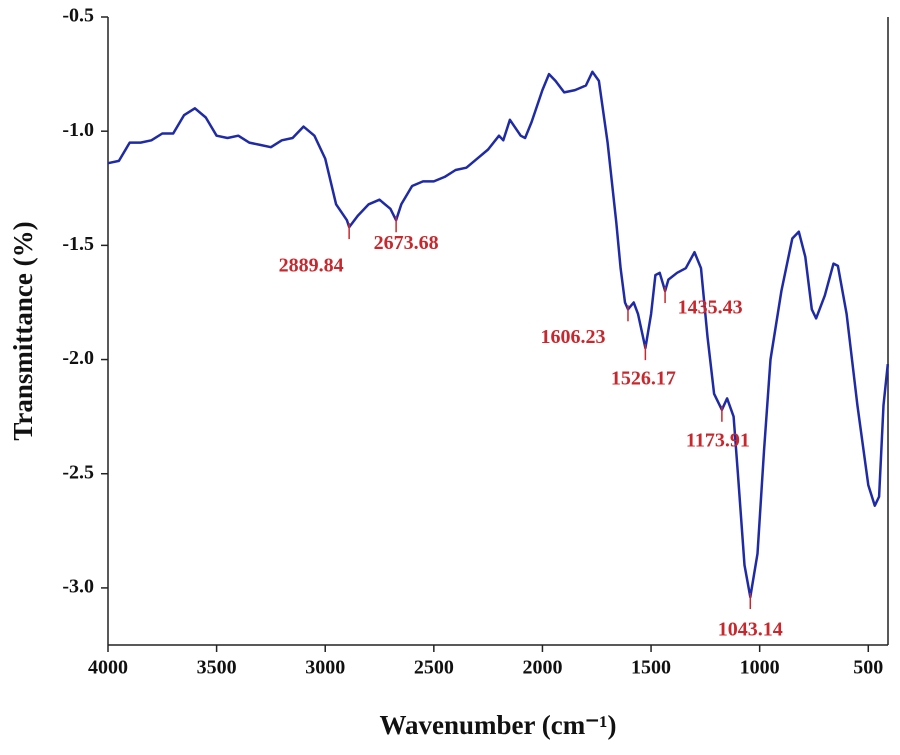 This screenshot has width=900, height=755. I want to click on x-tick-label: 3000, so click(325, 668).